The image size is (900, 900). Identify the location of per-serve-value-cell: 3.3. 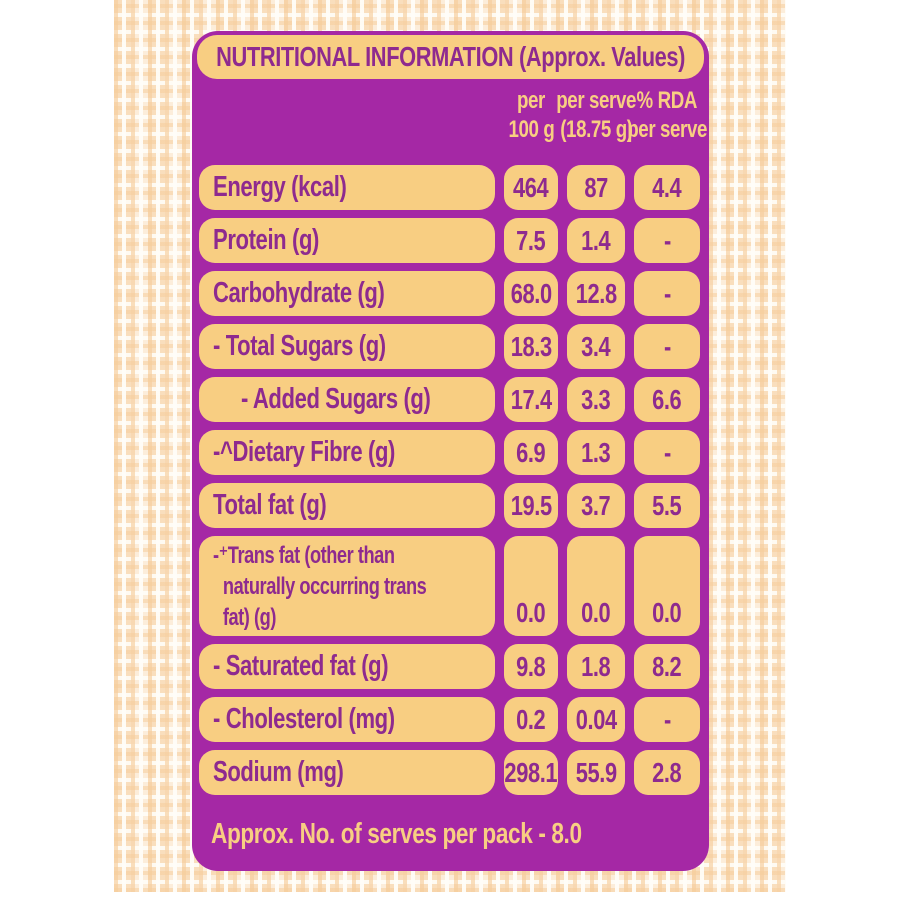
(596, 399).